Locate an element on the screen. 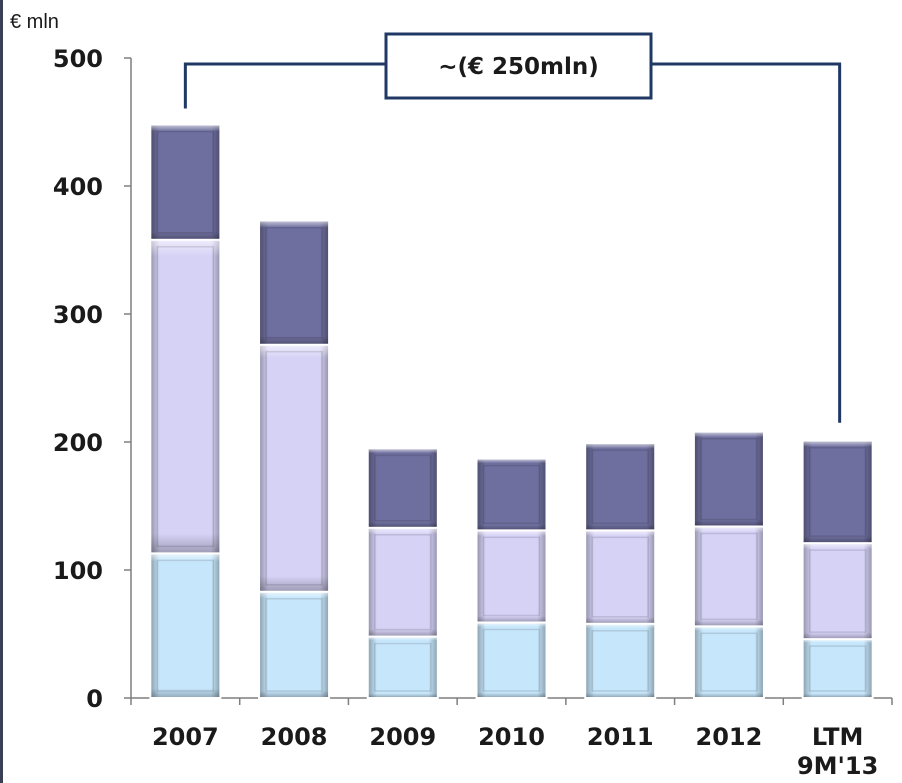 The image size is (902, 783). x-category-label: 9M'13 is located at coordinates (837, 766).